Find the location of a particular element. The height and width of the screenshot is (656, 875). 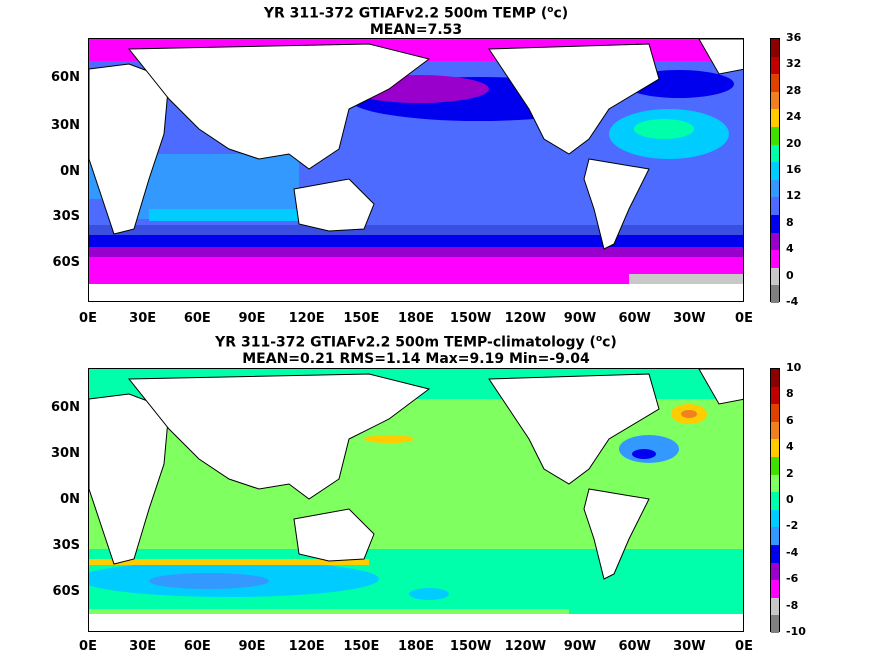

panel1-mean: MEAN=7.53 is located at coordinates (416, 29).